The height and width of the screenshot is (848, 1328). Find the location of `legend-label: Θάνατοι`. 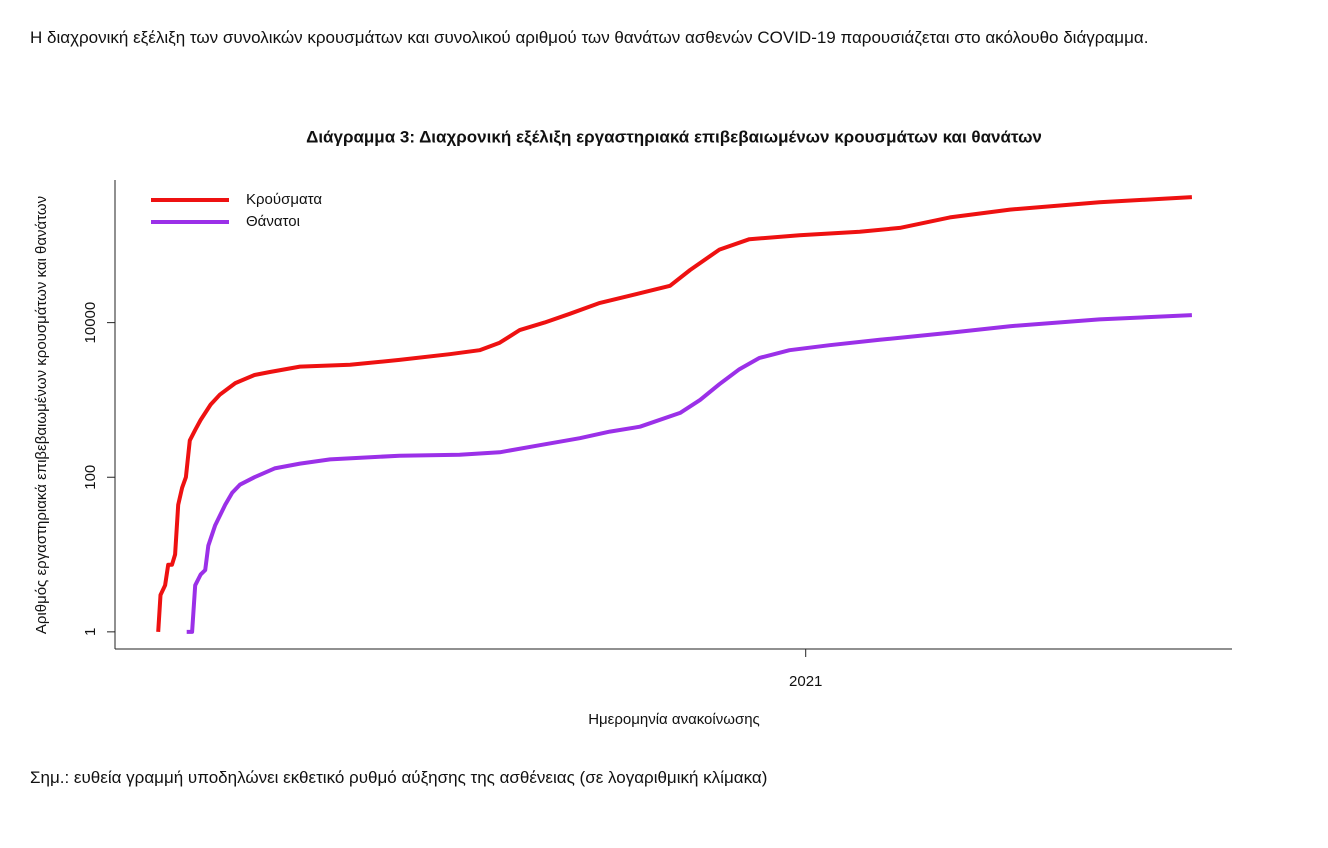

legend-label: Θάνατοι is located at coordinates (273, 221).